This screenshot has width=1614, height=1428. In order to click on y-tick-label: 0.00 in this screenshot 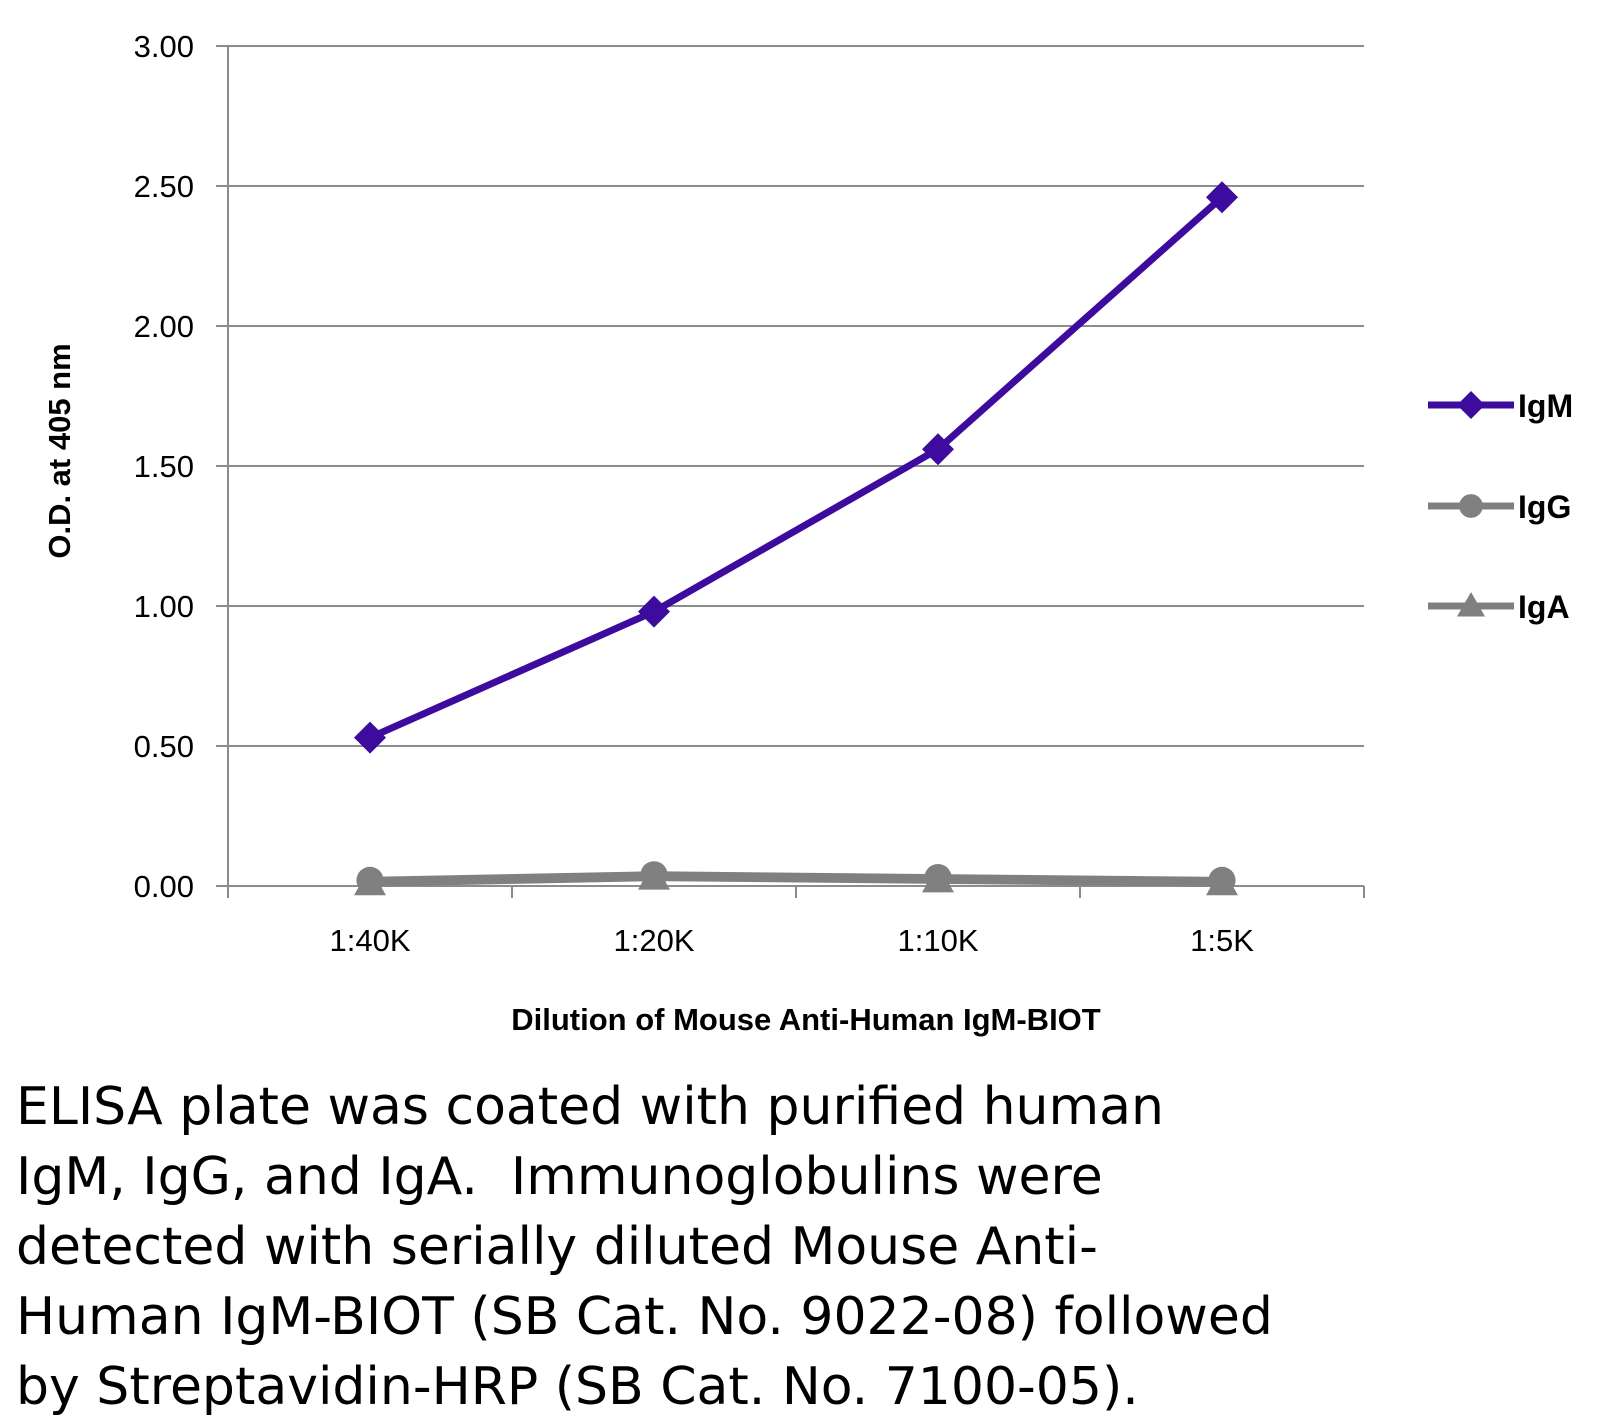, I will do `click(164, 886)`.